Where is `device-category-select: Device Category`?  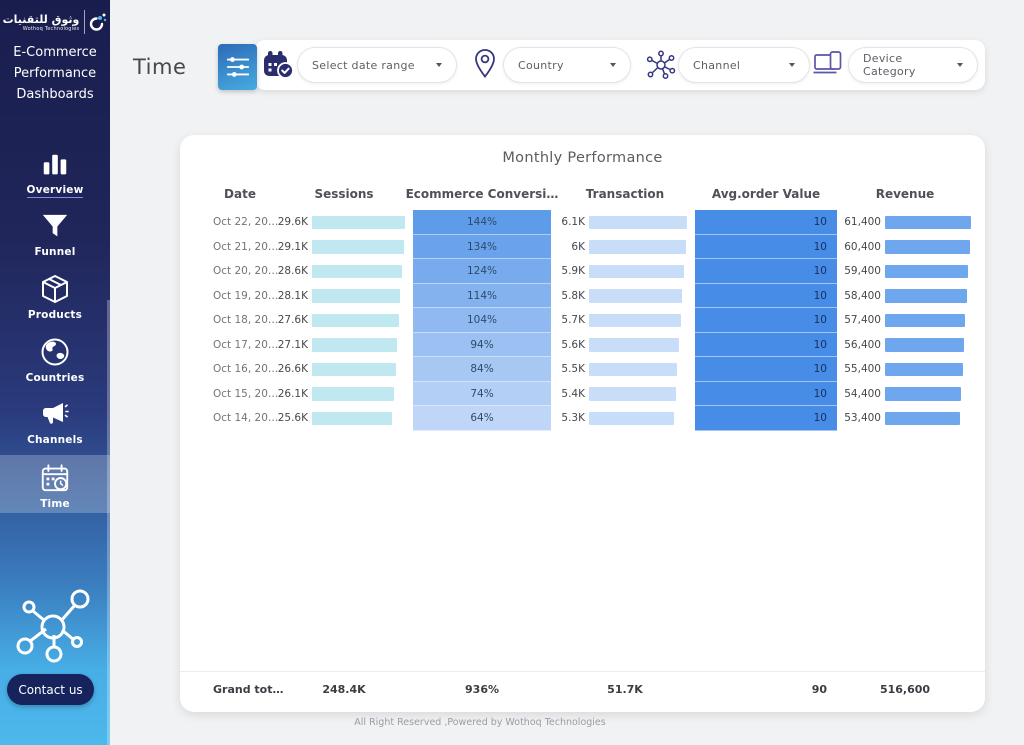
device-category-select: Device Category is located at coordinates (913, 65).